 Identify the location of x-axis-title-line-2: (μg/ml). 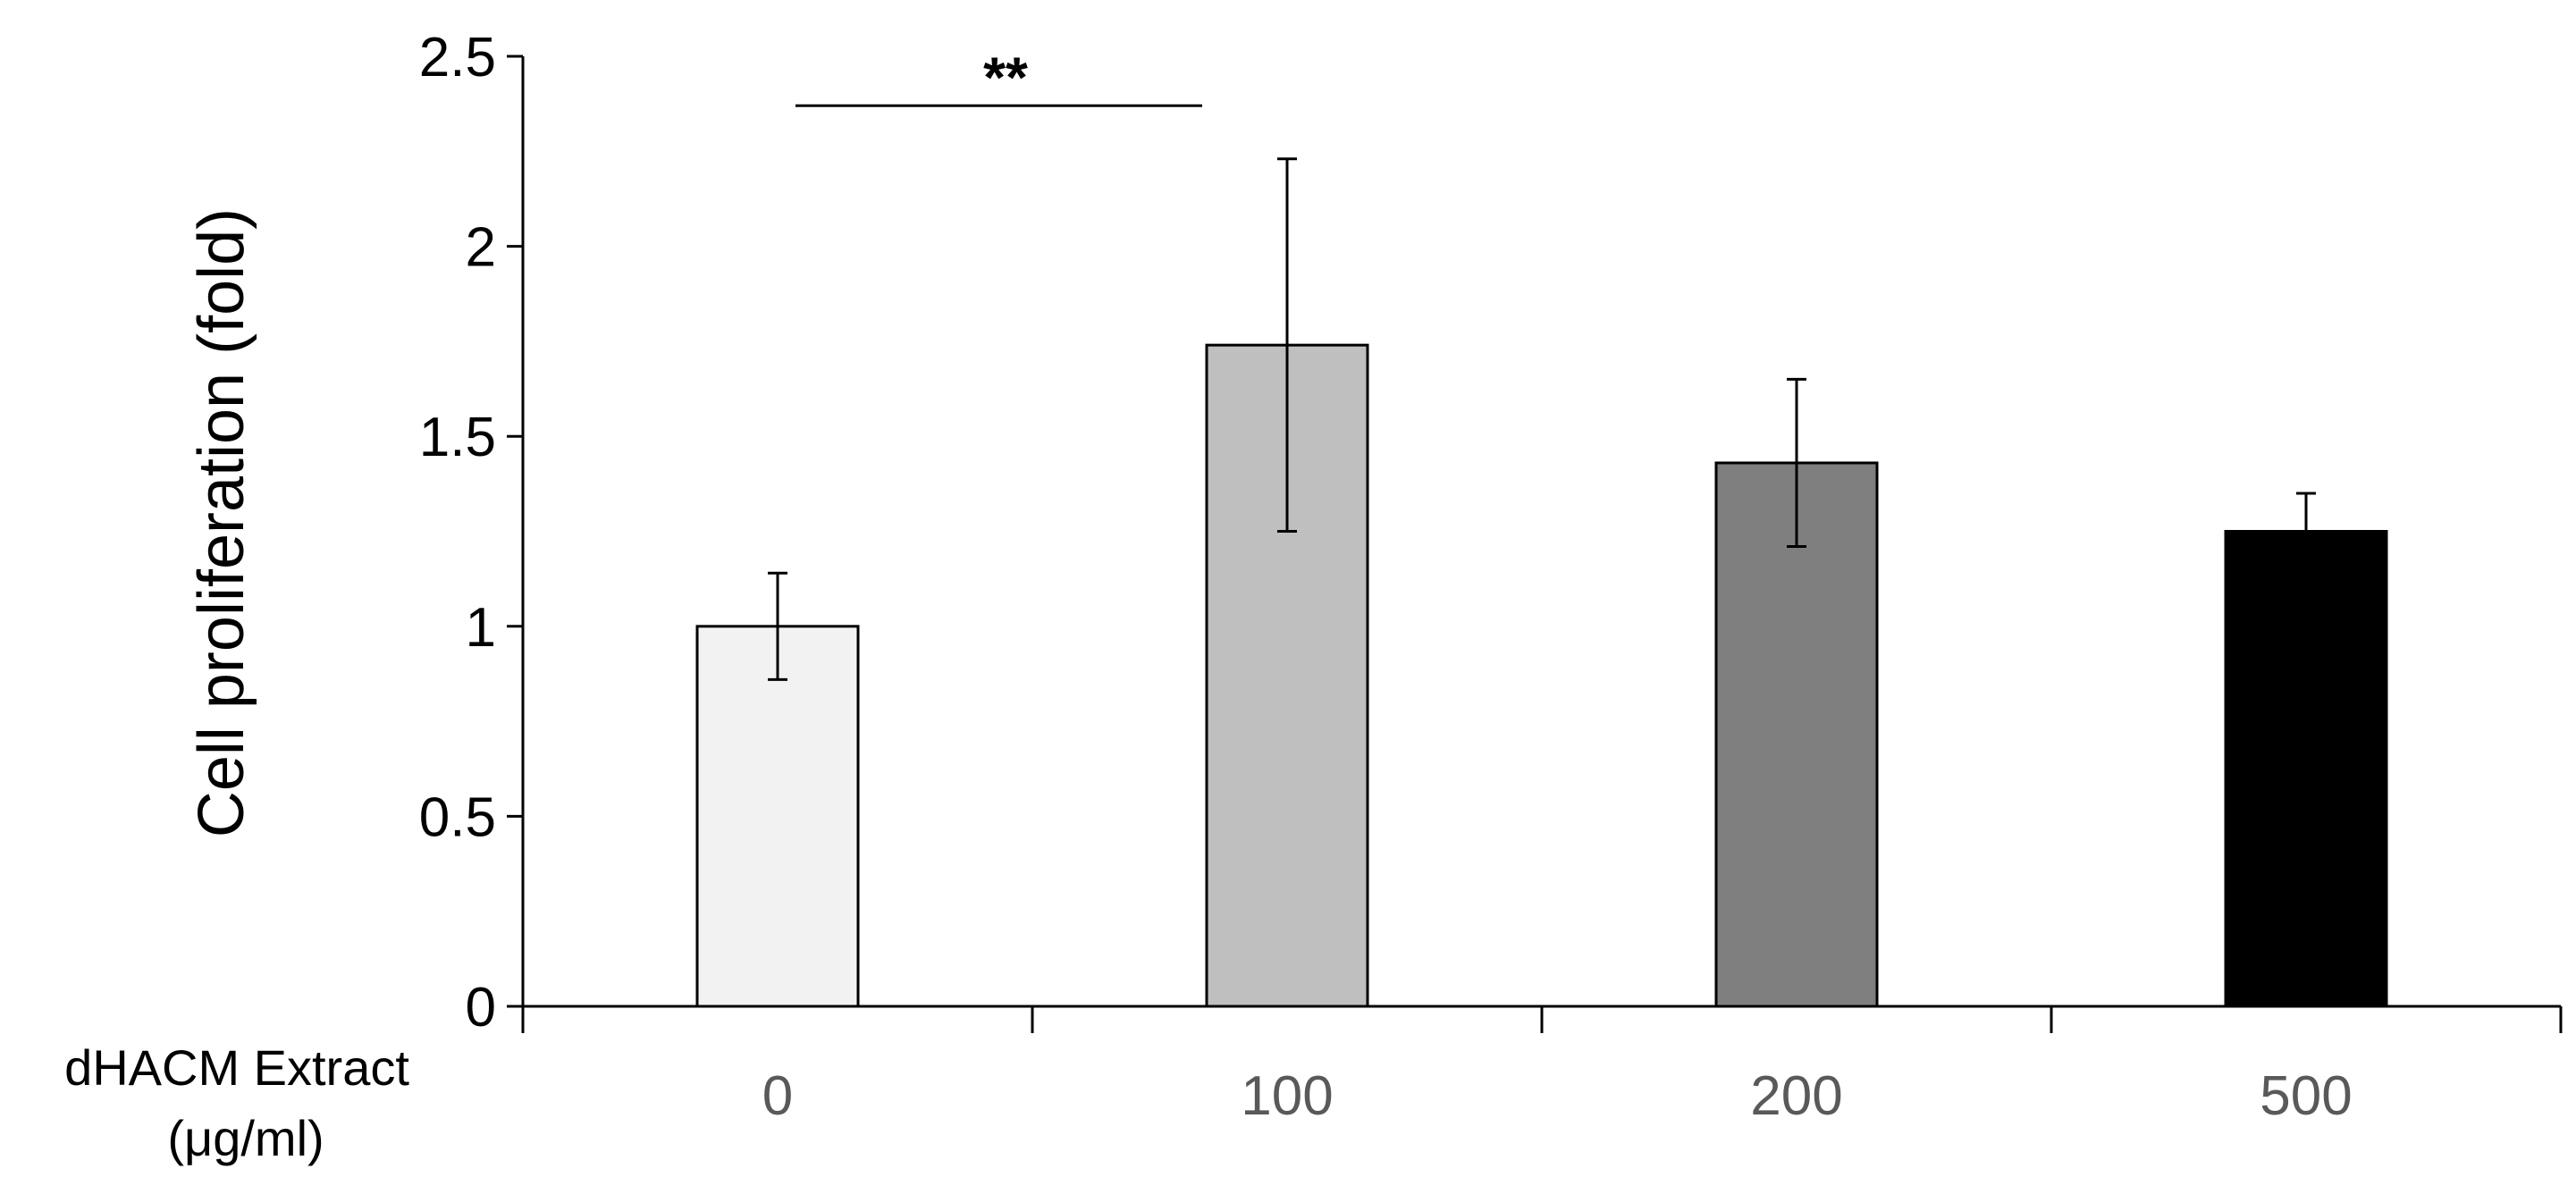
(246, 1138).